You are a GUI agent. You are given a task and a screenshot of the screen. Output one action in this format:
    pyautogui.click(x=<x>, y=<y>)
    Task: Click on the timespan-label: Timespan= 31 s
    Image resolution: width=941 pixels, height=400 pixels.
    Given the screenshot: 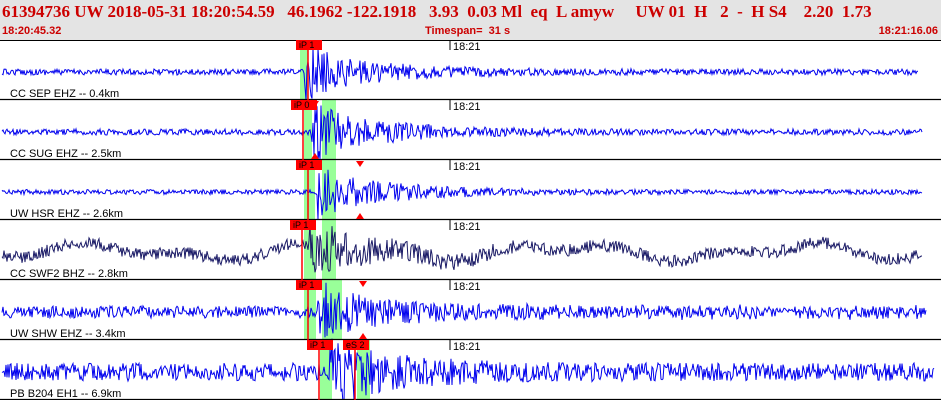 What is the action you would take?
    pyautogui.click(x=468, y=31)
    